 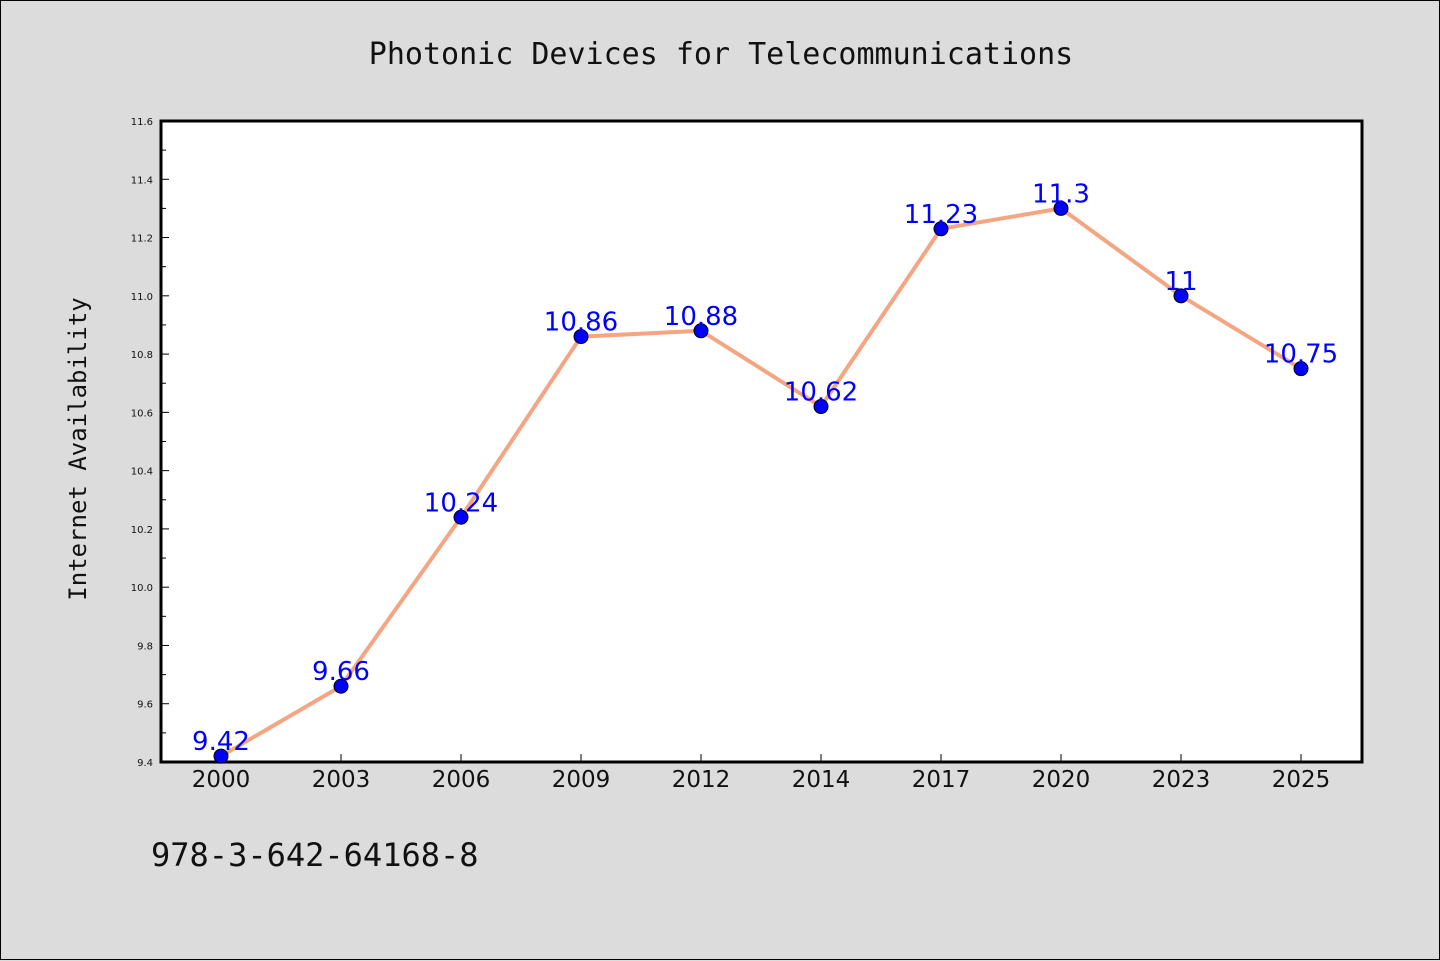 What do you see at coordinates (142, 530) in the screenshot?
I see `y-tick-label: 10.2` at bounding box center [142, 530].